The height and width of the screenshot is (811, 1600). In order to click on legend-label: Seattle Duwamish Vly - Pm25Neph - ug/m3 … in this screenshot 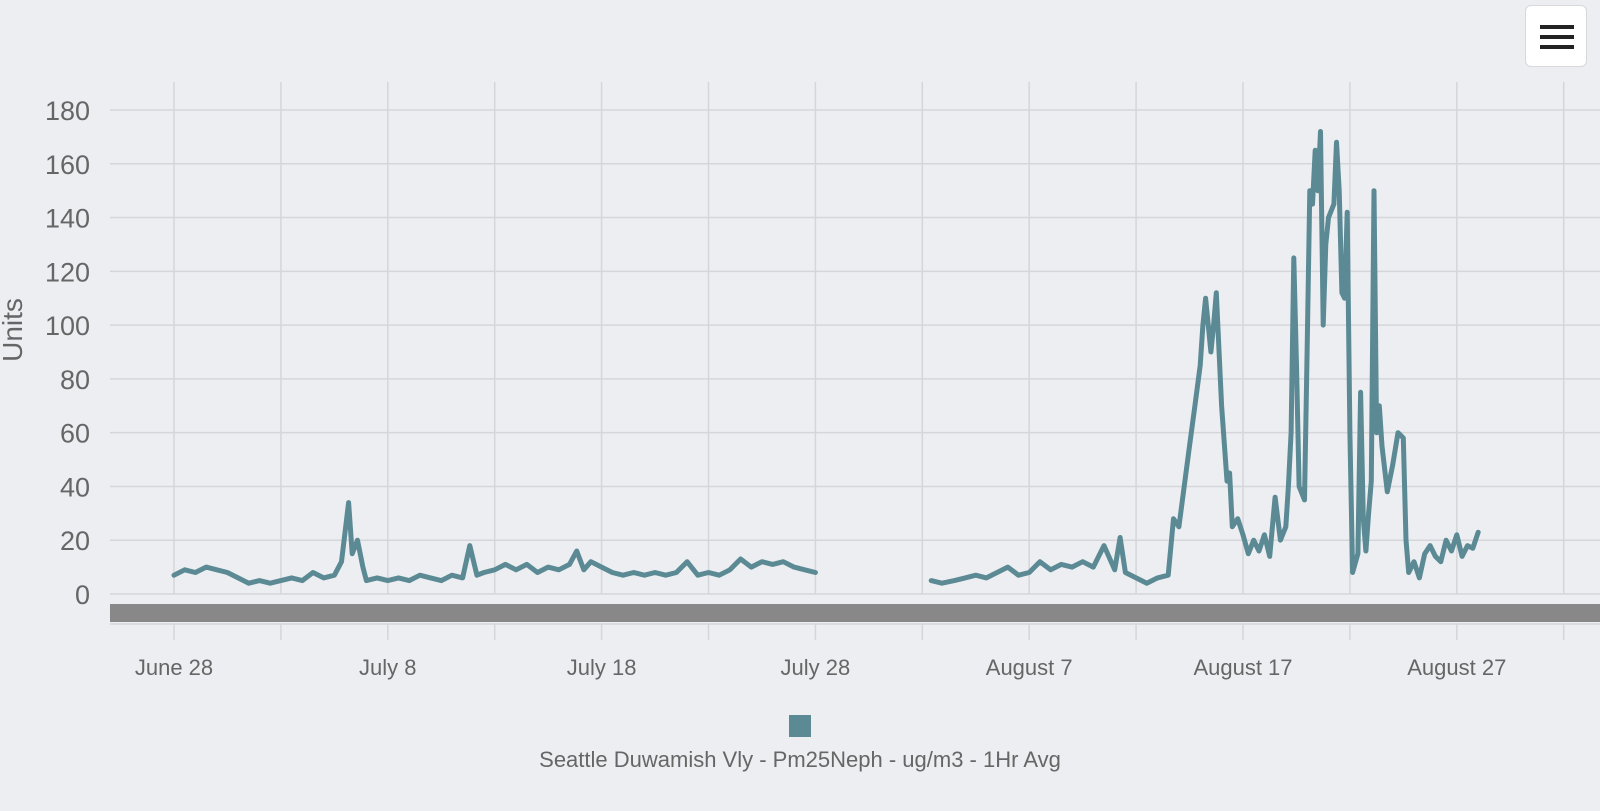, I will do `click(800, 759)`.